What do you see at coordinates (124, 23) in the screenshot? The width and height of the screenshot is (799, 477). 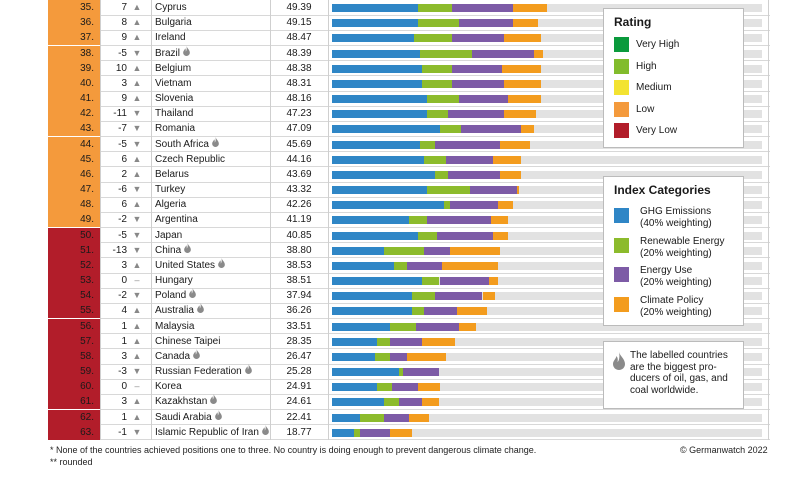 I see `rank-change-value: 8` at bounding box center [124, 23].